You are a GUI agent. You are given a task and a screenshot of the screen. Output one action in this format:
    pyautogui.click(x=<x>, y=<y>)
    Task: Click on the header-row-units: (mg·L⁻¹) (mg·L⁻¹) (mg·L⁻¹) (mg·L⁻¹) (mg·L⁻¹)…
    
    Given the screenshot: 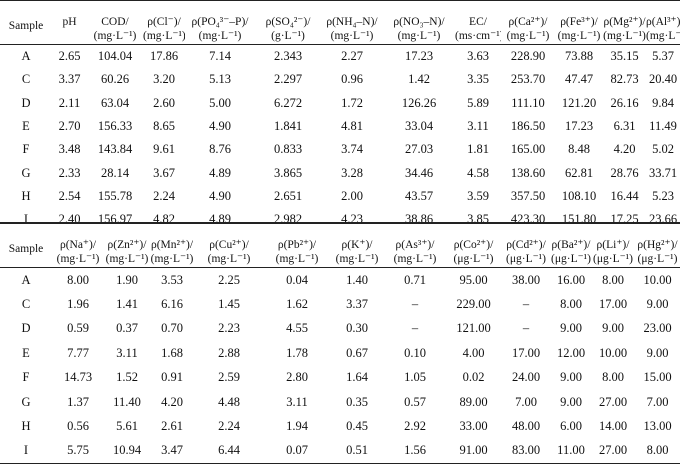 What is the action you would take?
    pyautogui.click(x=340, y=259)
    